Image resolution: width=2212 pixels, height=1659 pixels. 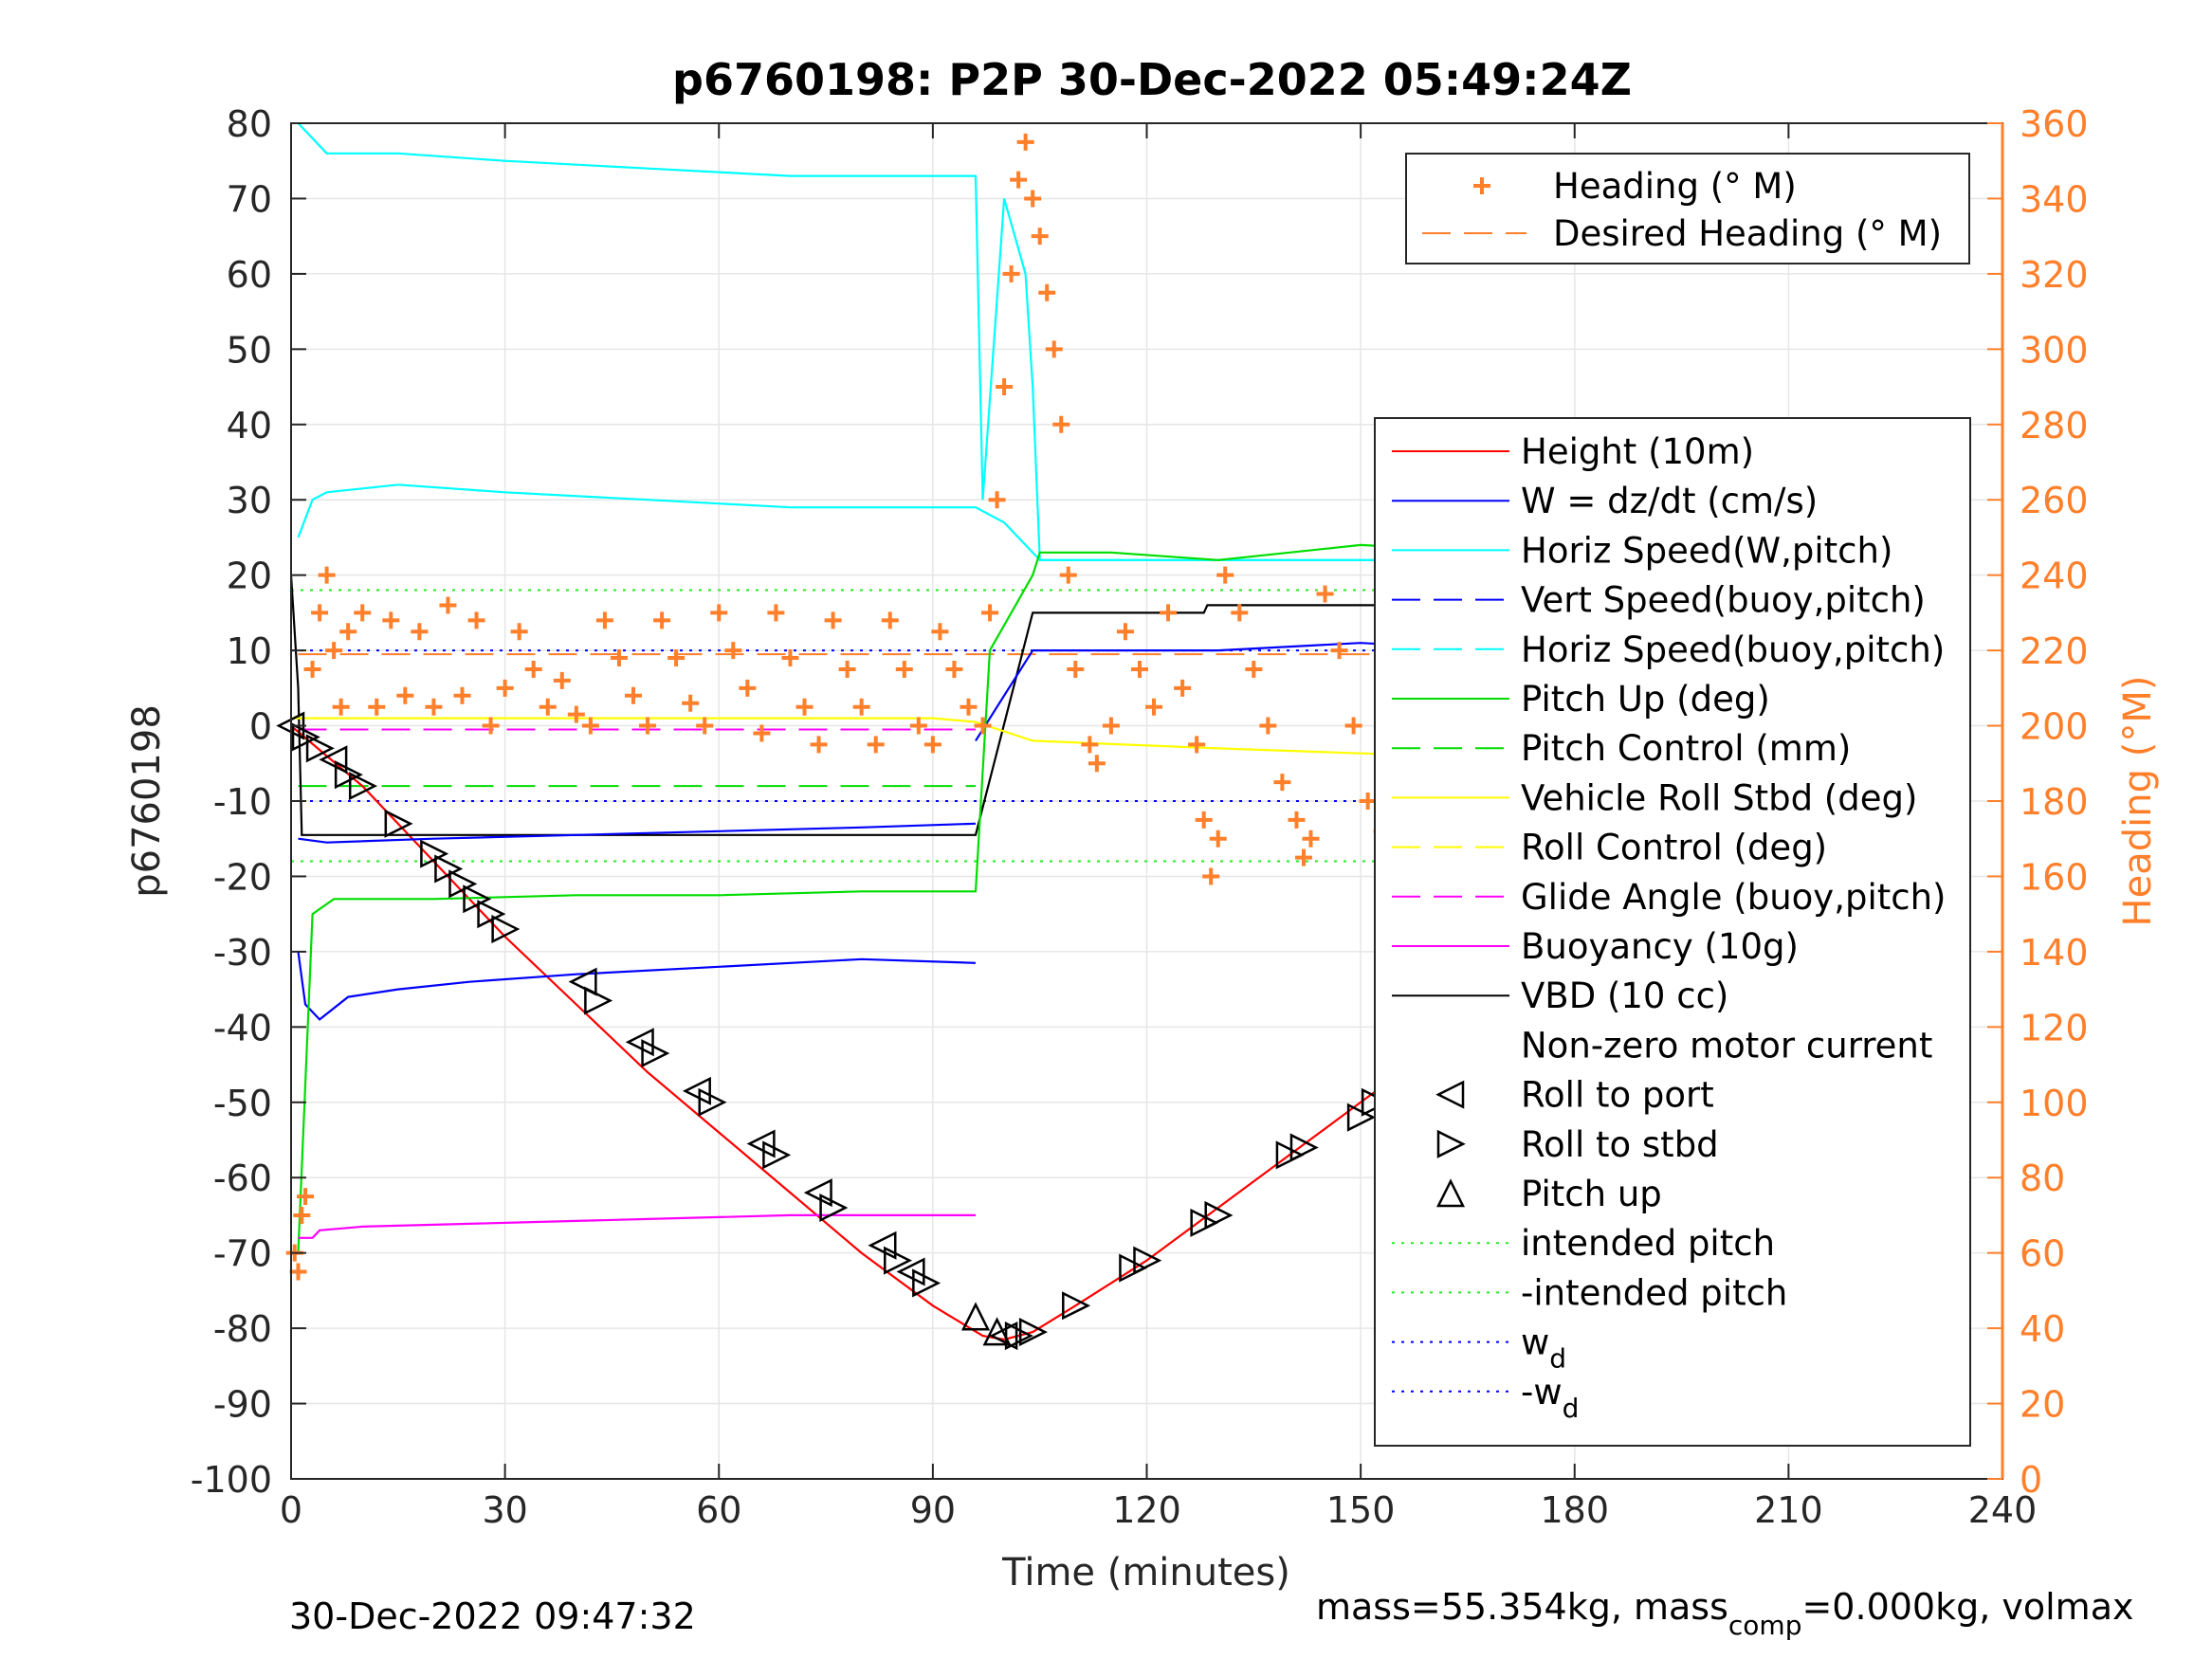 I want to click on y2-tick-label: 180, so click(x=2054, y=802).